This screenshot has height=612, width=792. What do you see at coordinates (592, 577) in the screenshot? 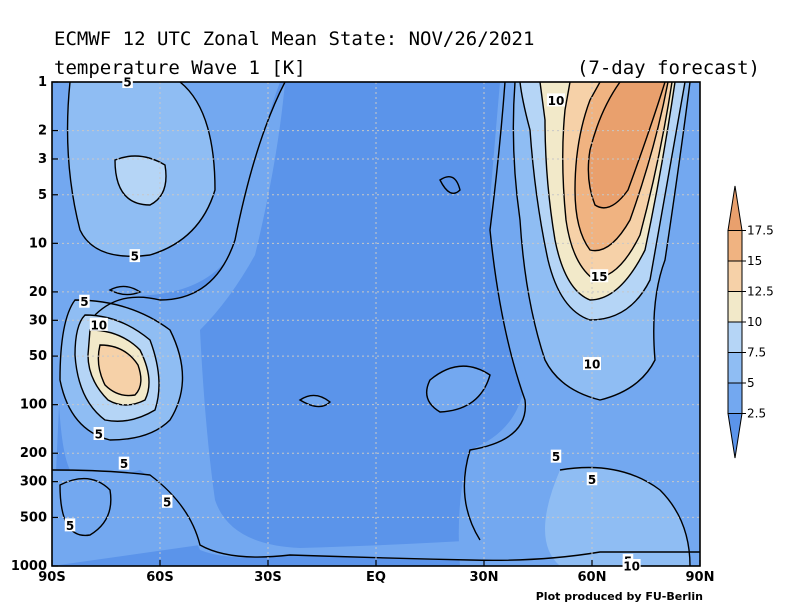
I see `x-tick-label: 60N` at bounding box center [592, 577].